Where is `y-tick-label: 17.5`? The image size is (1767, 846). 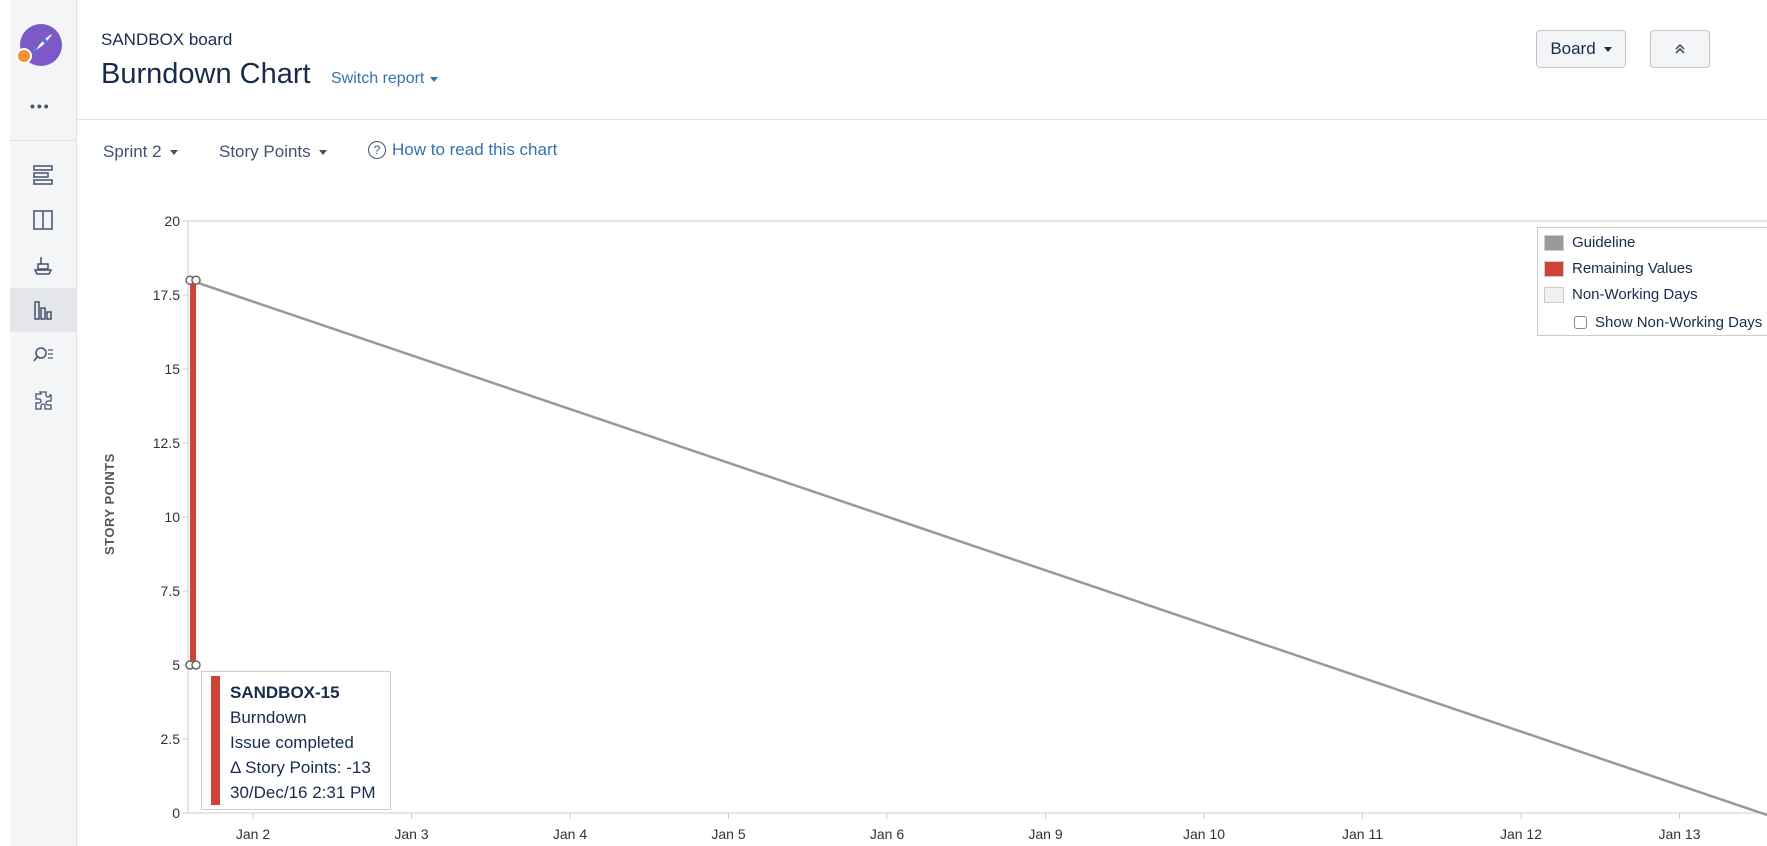 y-tick-label: 17.5 is located at coordinates (166, 295).